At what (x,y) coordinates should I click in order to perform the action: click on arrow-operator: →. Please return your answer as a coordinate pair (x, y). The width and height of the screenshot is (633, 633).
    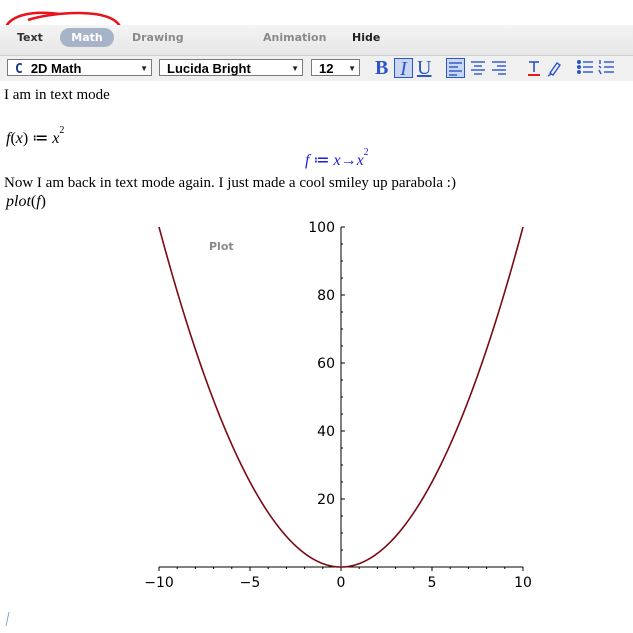
    Looking at the image, I should click on (348, 160).